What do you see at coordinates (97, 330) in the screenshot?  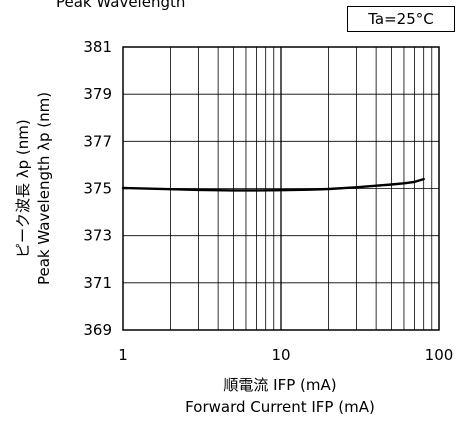 I see `y-tick-label: 369` at bounding box center [97, 330].